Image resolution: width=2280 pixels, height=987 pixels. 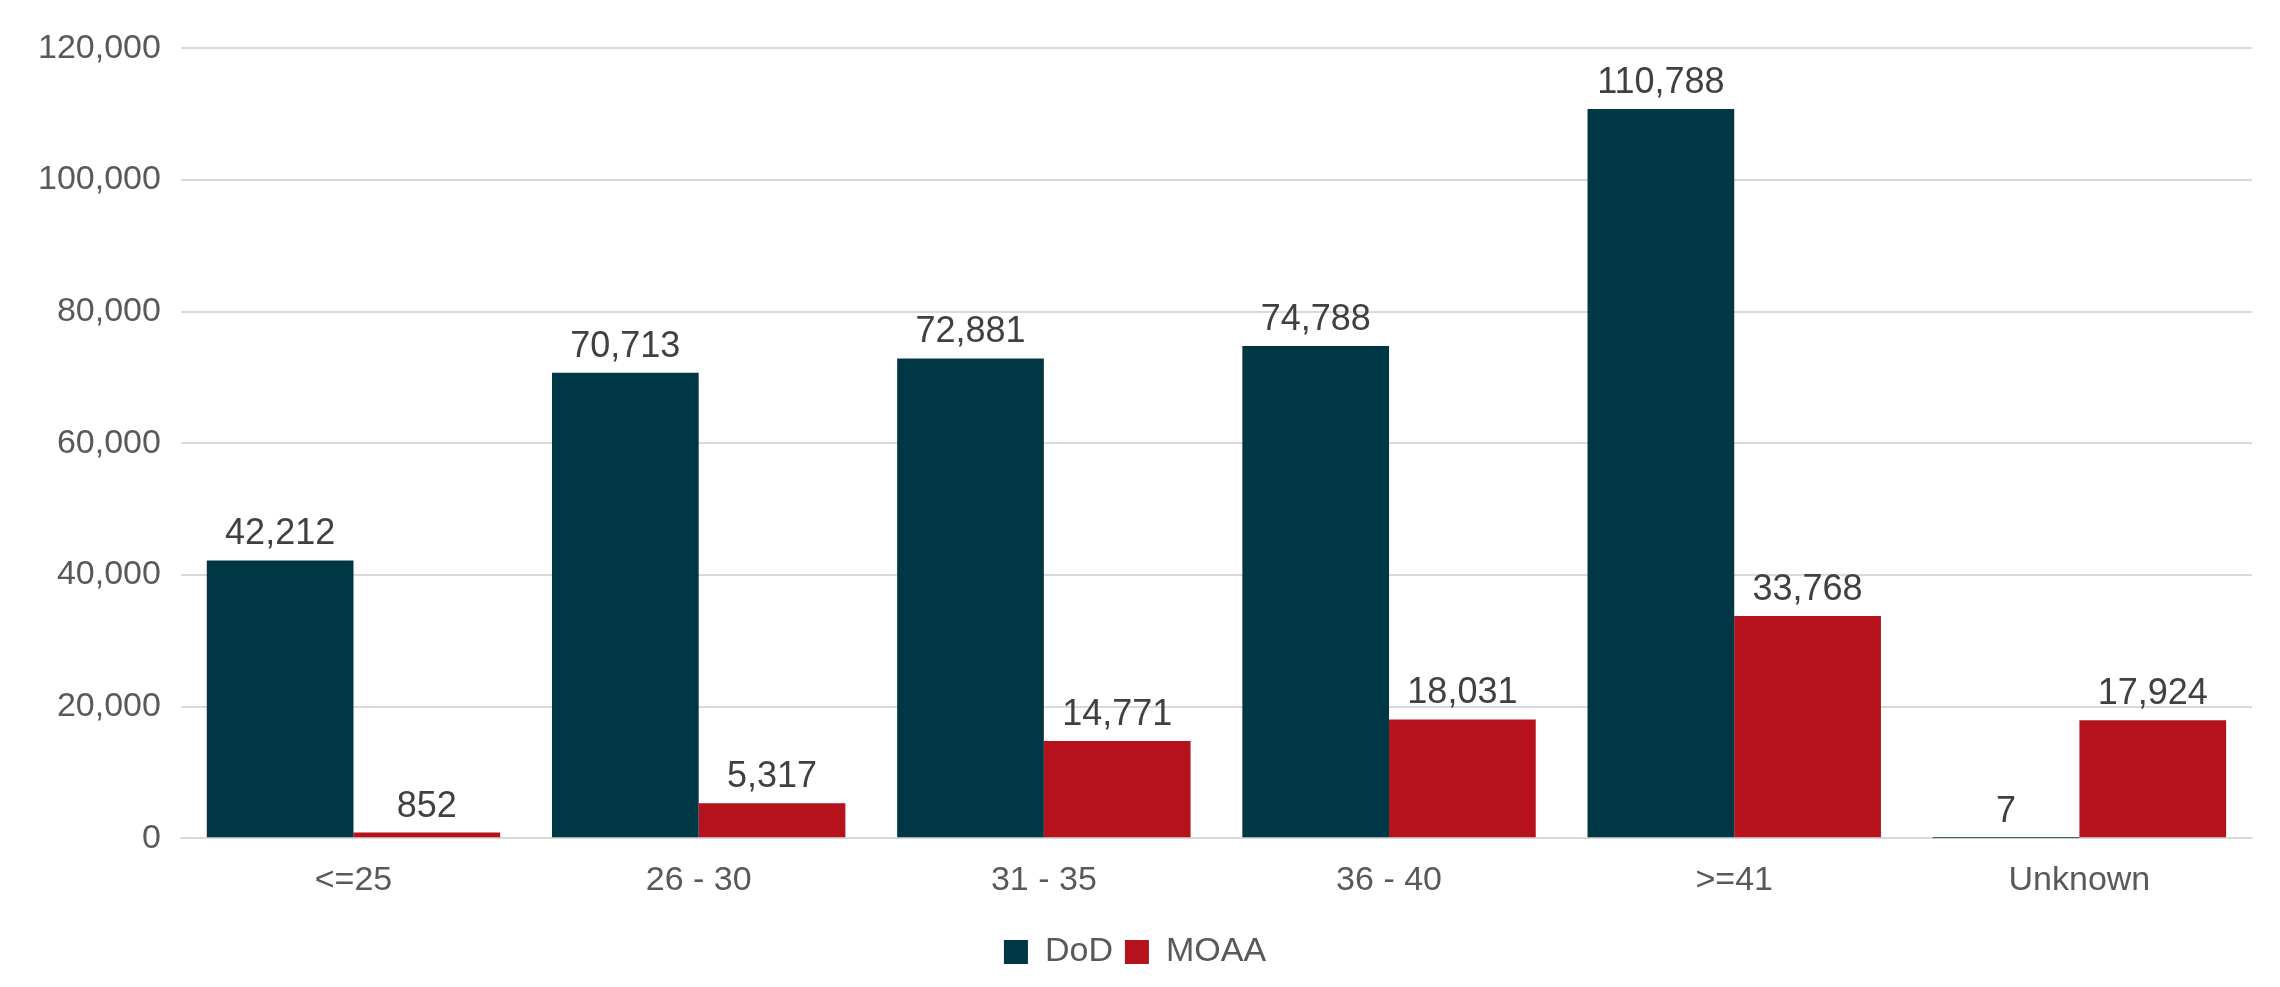 What do you see at coordinates (1807, 587) in the screenshot?
I see `data-label: 33,768` at bounding box center [1807, 587].